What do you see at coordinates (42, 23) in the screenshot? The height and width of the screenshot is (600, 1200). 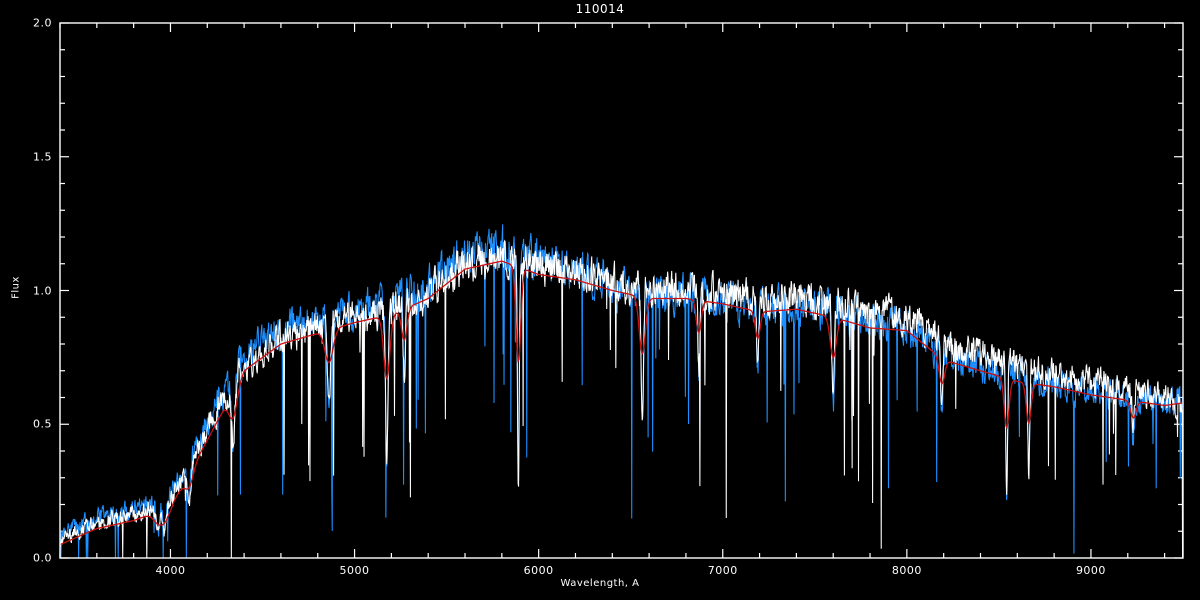 I see `y-tick-label: 2.0` at bounding box center [42, 23].